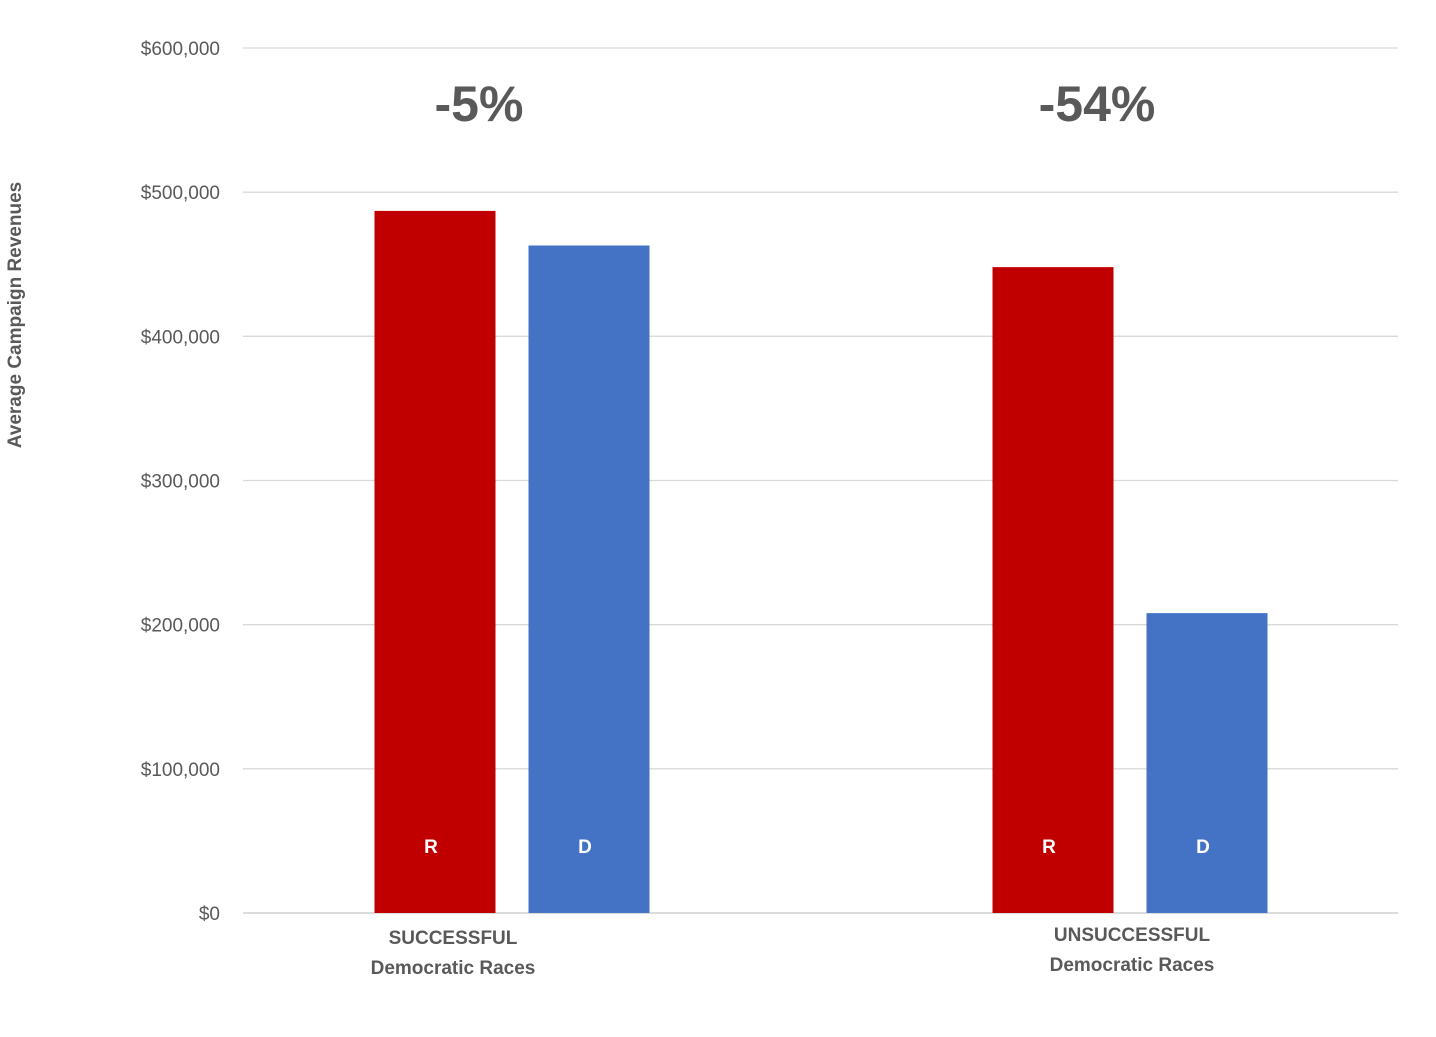 This screenshot has height=1037, width=1436. Describe the element at coordinates (1132, 935) in the screenshot. I see `x-category-label-line: UNSUCCESSFUL` at that location.